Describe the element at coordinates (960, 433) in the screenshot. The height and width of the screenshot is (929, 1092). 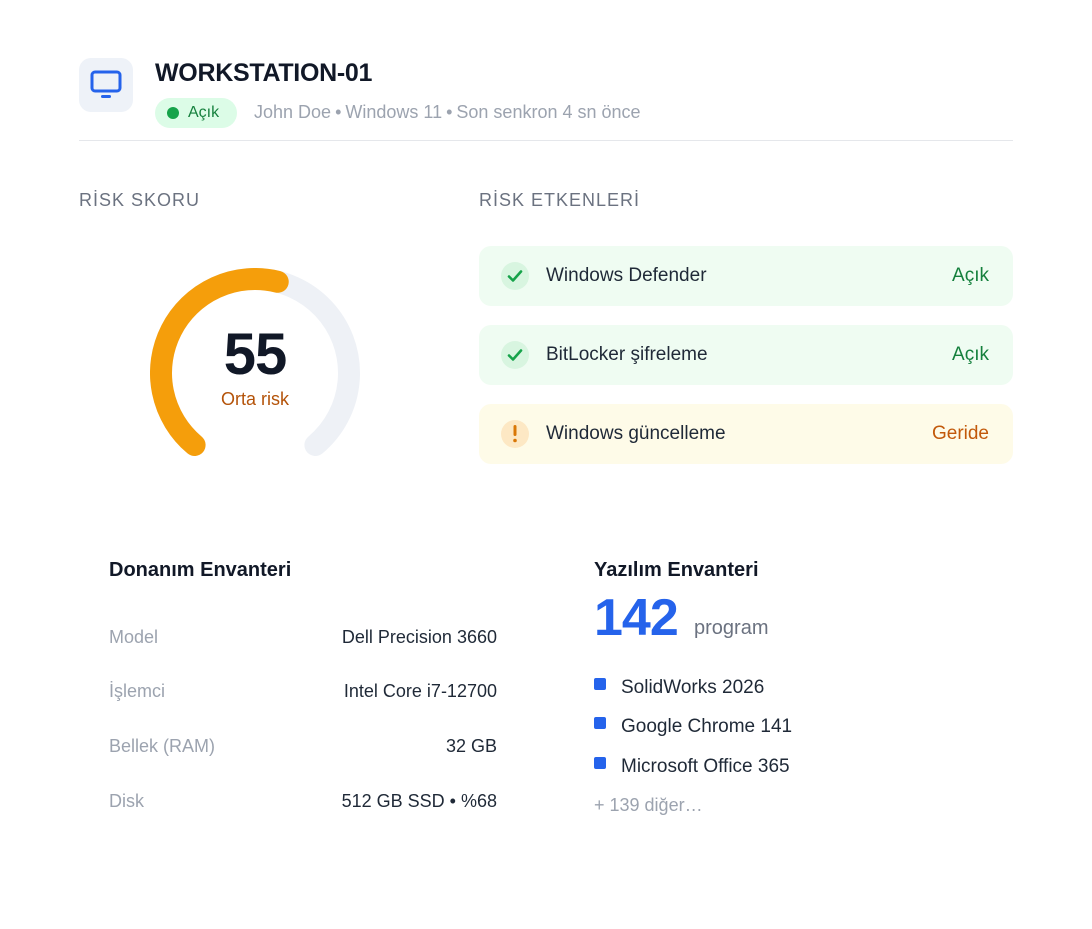
I see `risk-factor-value: Geride` at that location.